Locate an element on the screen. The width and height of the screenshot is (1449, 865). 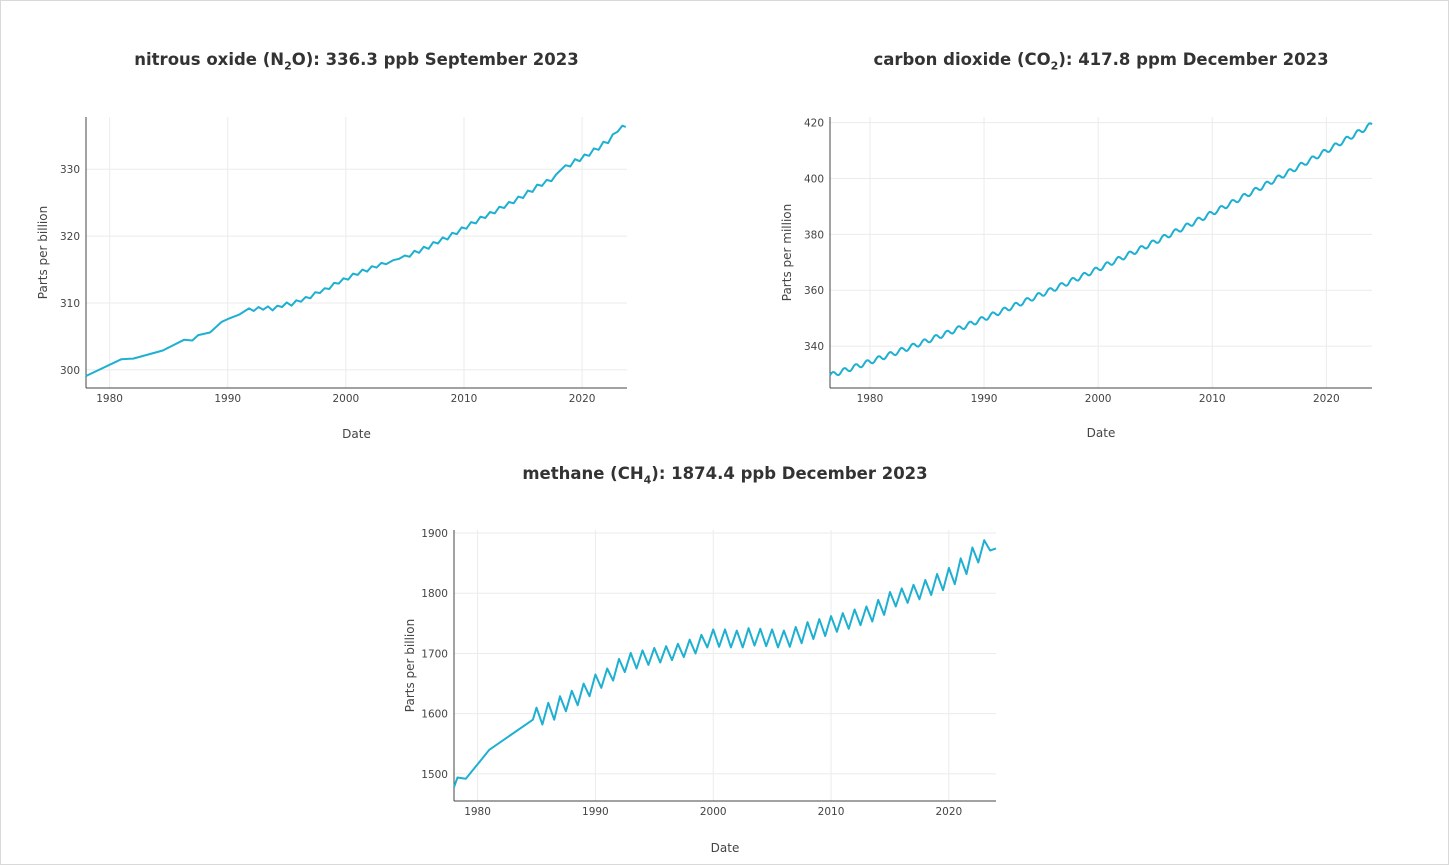
co2-x-tick-label: 2020 is located at coordinates (1326, 399).